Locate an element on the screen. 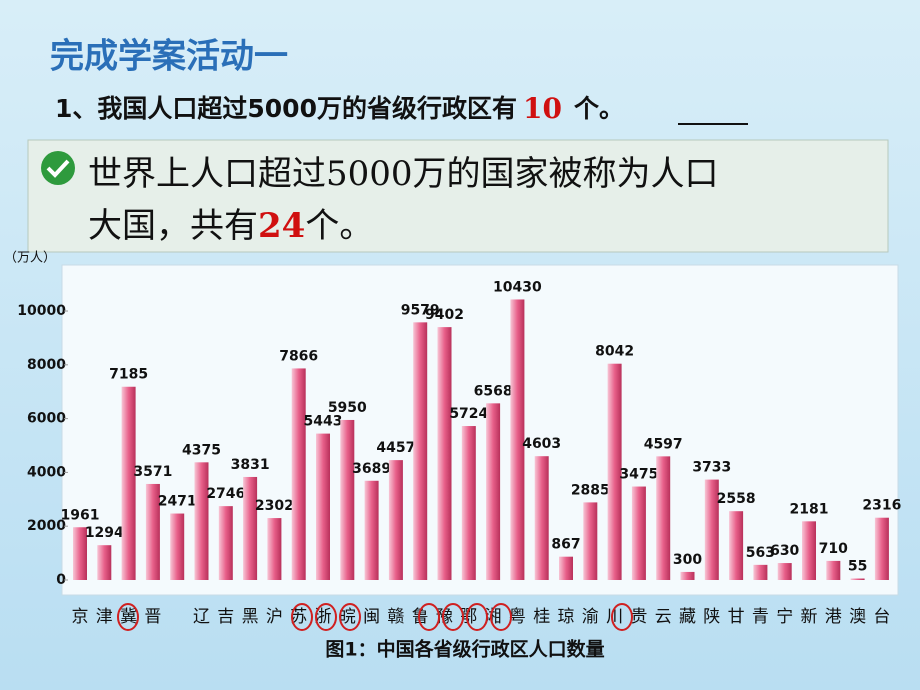  question-end: 个。 is located at coordinates (599, 108).